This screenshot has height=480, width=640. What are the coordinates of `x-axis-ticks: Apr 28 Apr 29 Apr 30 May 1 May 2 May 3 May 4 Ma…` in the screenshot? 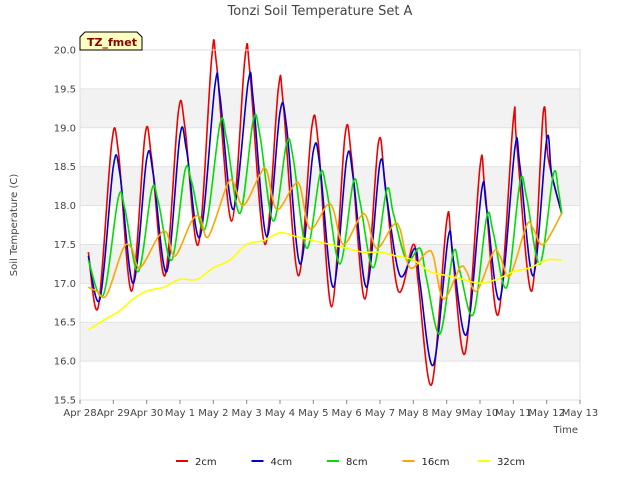 It's located at (330, 409).